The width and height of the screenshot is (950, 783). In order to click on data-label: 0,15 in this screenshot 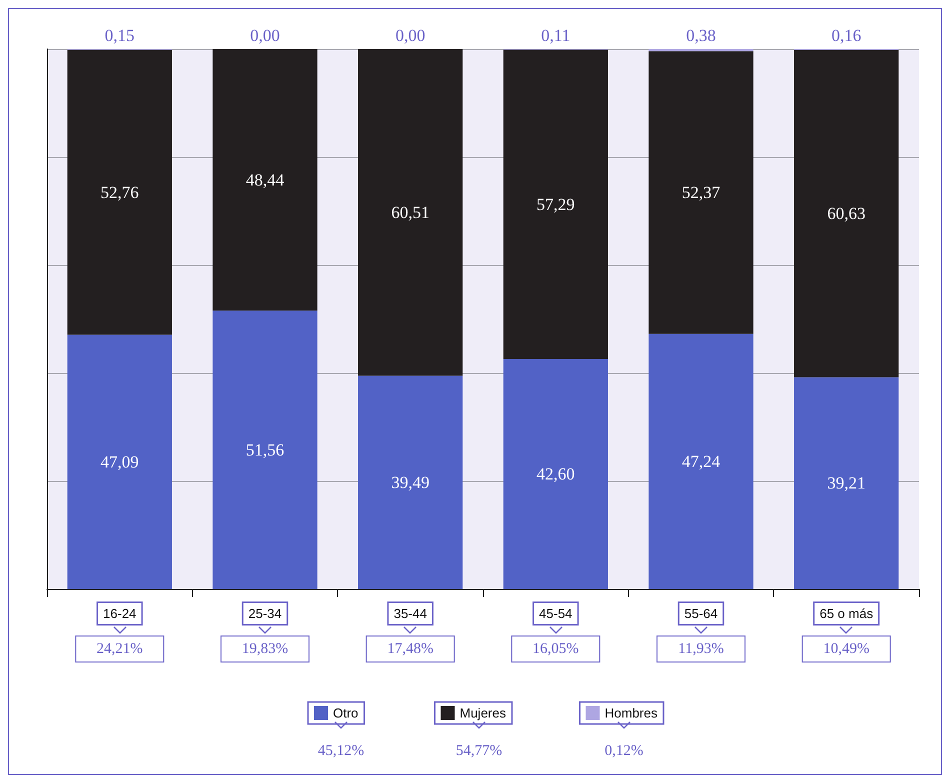, I will do `click(119, 35)`.